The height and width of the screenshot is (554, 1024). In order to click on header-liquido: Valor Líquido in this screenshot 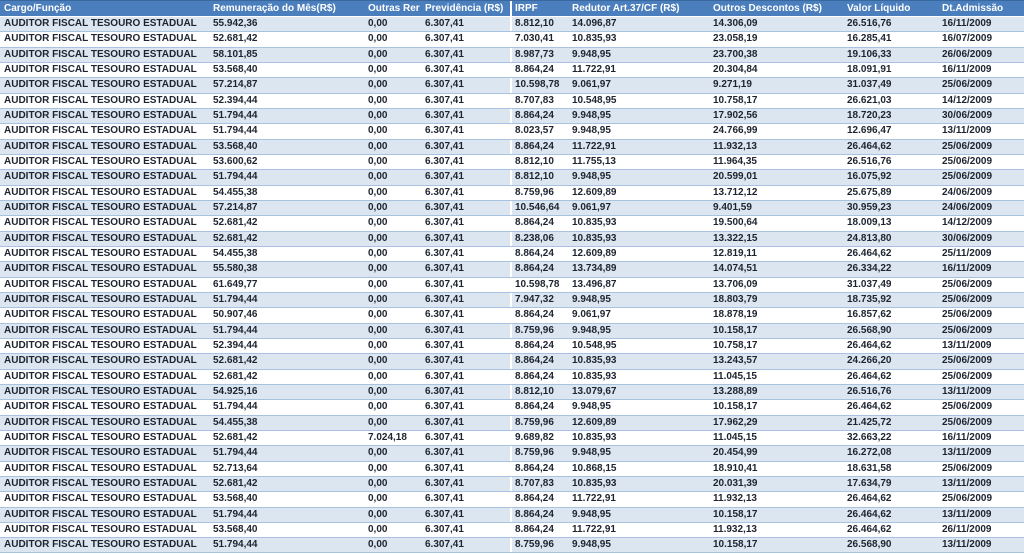, I will do `click(879, 8)`.